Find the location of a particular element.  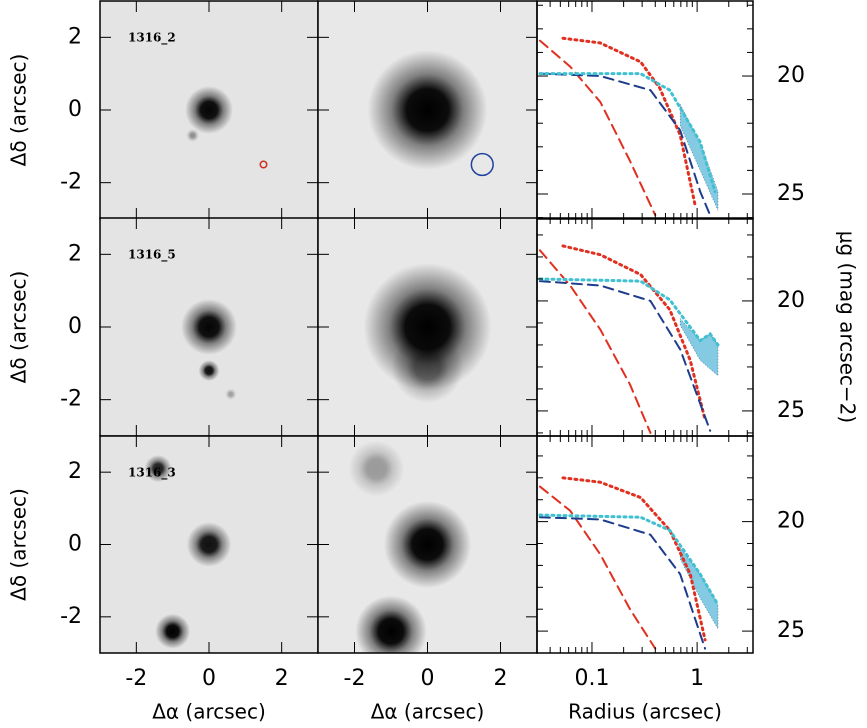

panel: 1316_5 -2 0 2 Δδ (arcsec) is located at coordinates (163, 327).